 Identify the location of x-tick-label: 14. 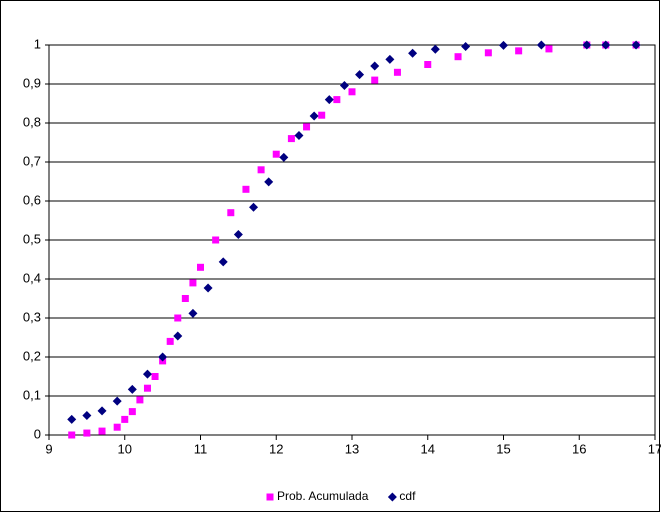
(428, 448).